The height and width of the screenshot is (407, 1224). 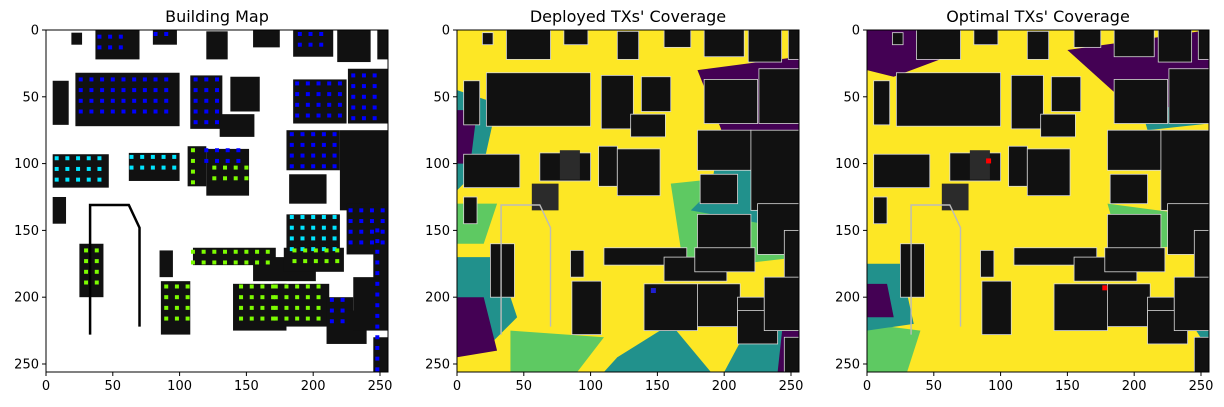 I want to click on y-tick-label: 100, so click(x=437, y=164).